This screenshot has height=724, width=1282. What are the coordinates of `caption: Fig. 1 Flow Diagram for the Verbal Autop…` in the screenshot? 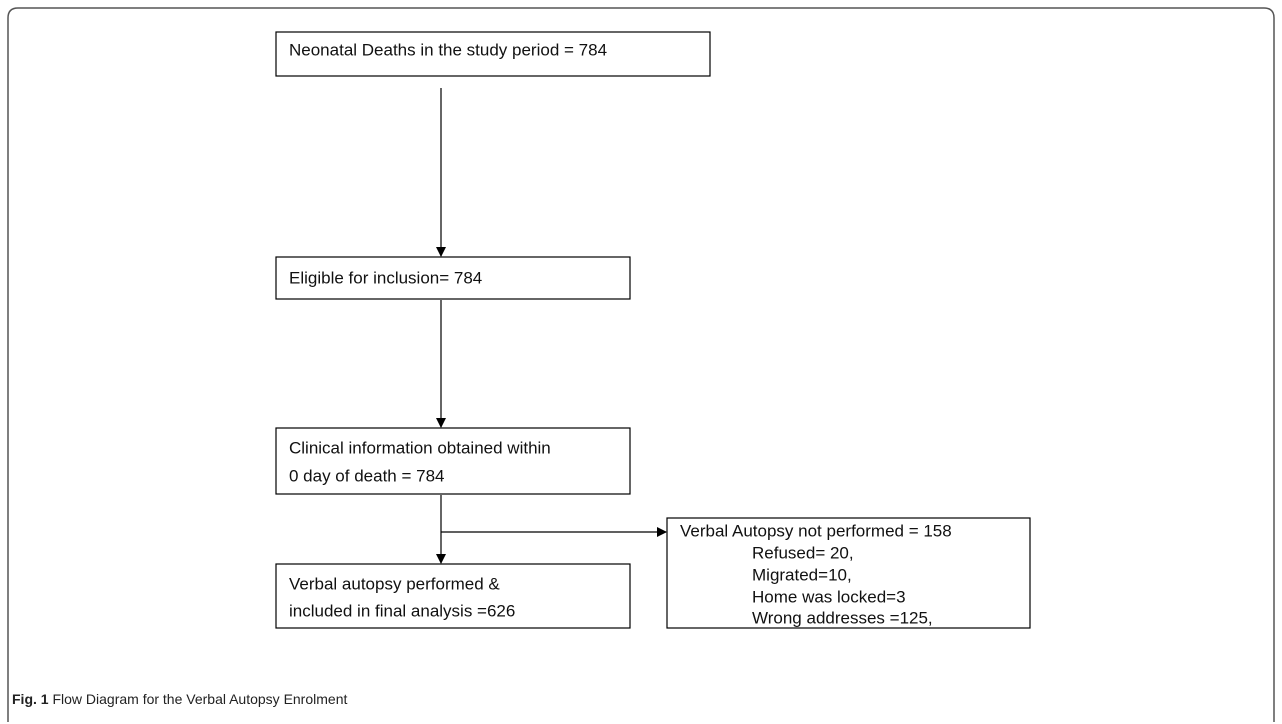 It's located at (179, 699).